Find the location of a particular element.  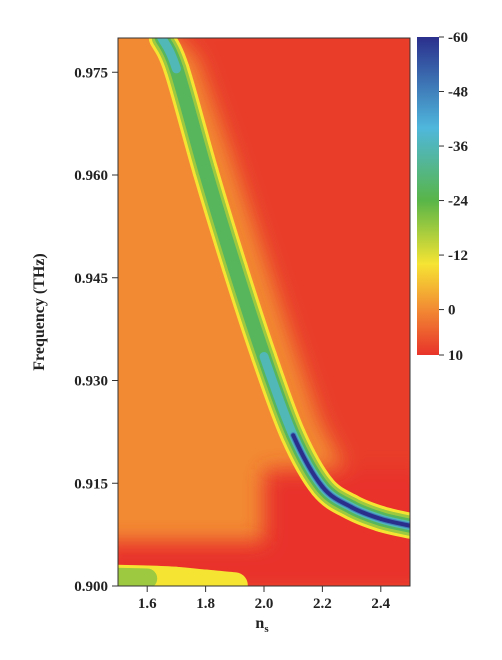

colorbar-tick-label: -60 is located at coordinates (458, 38).